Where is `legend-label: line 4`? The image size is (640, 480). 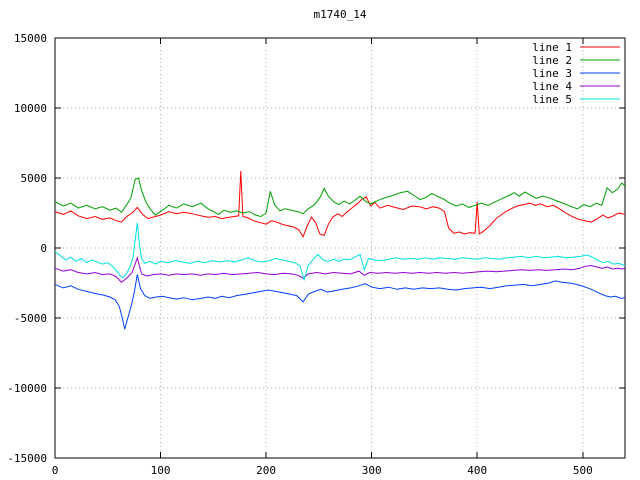 legend-label: line 4 is located at coordinates (552, 86).